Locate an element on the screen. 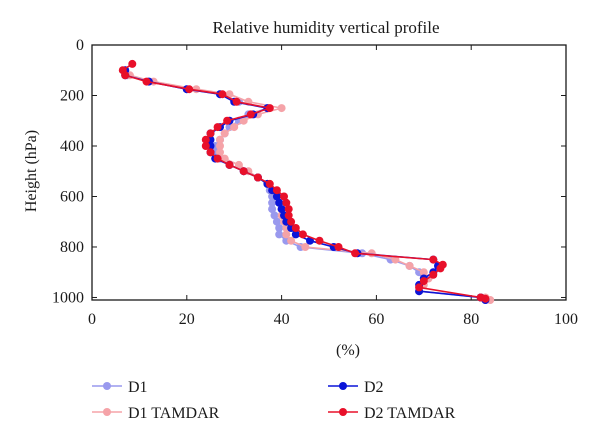 The image size is (600, 444). x-tick-label: 0 is located at coordinates (92, 319).